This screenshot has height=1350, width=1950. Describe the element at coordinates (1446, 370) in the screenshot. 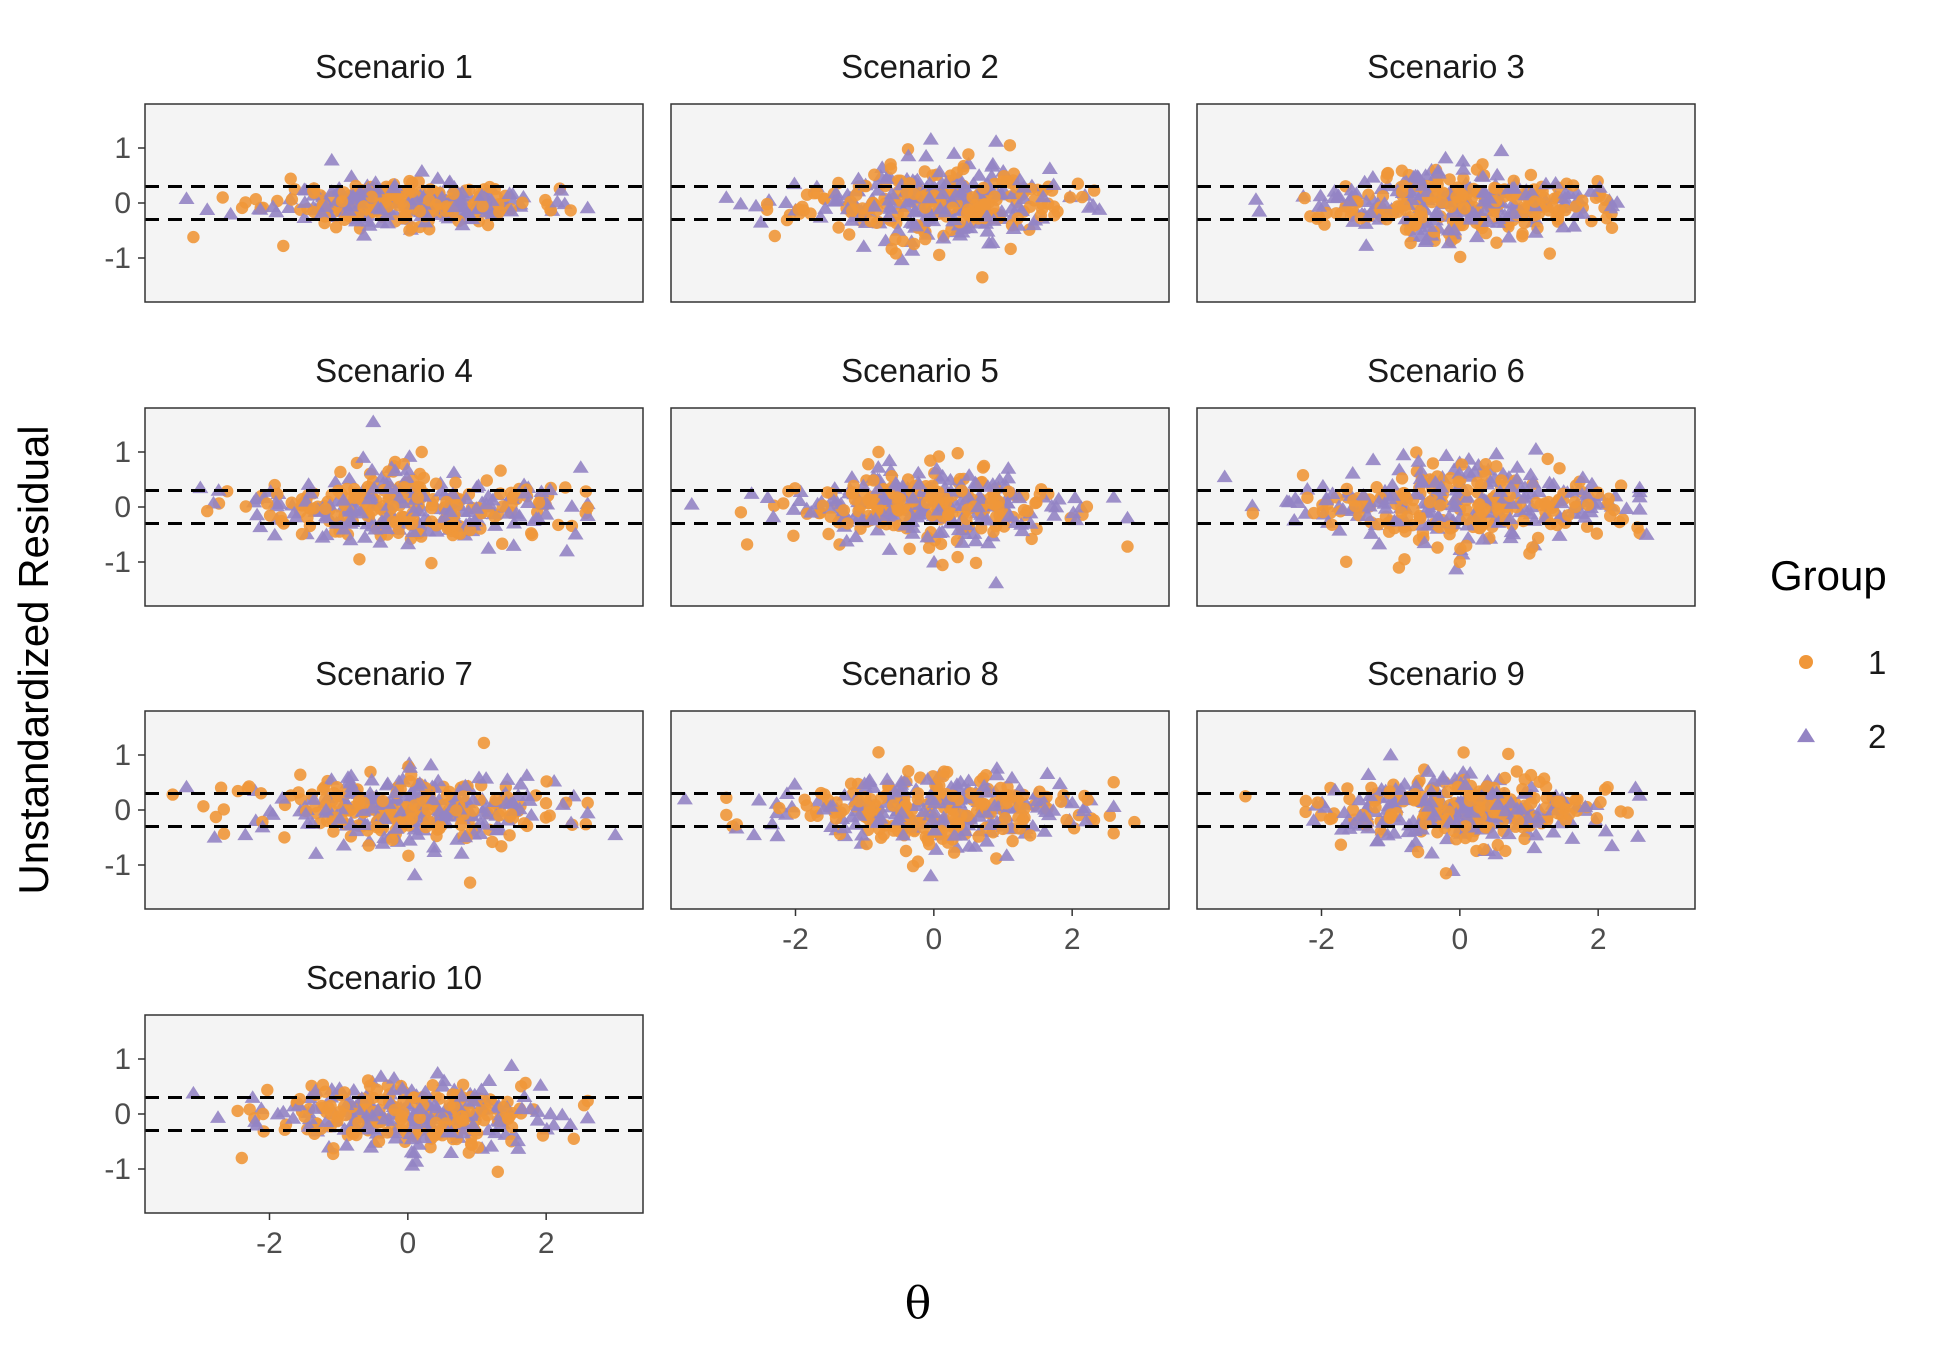

I see `panel-title: Scenario 6` at that location.